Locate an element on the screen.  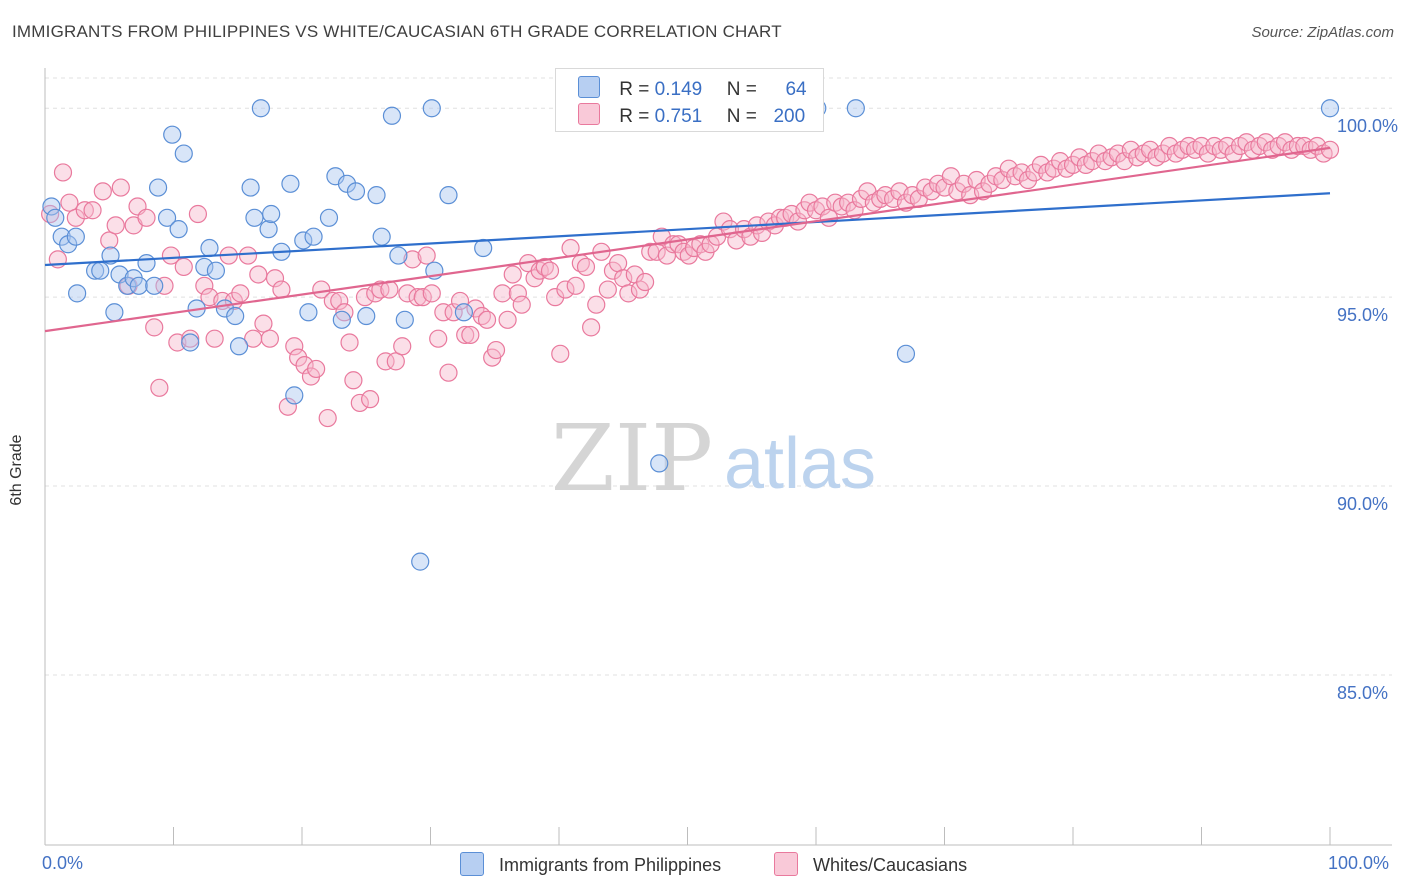
legend-item-whites: Whites/Caucasians is located at coordinates (870, 864).